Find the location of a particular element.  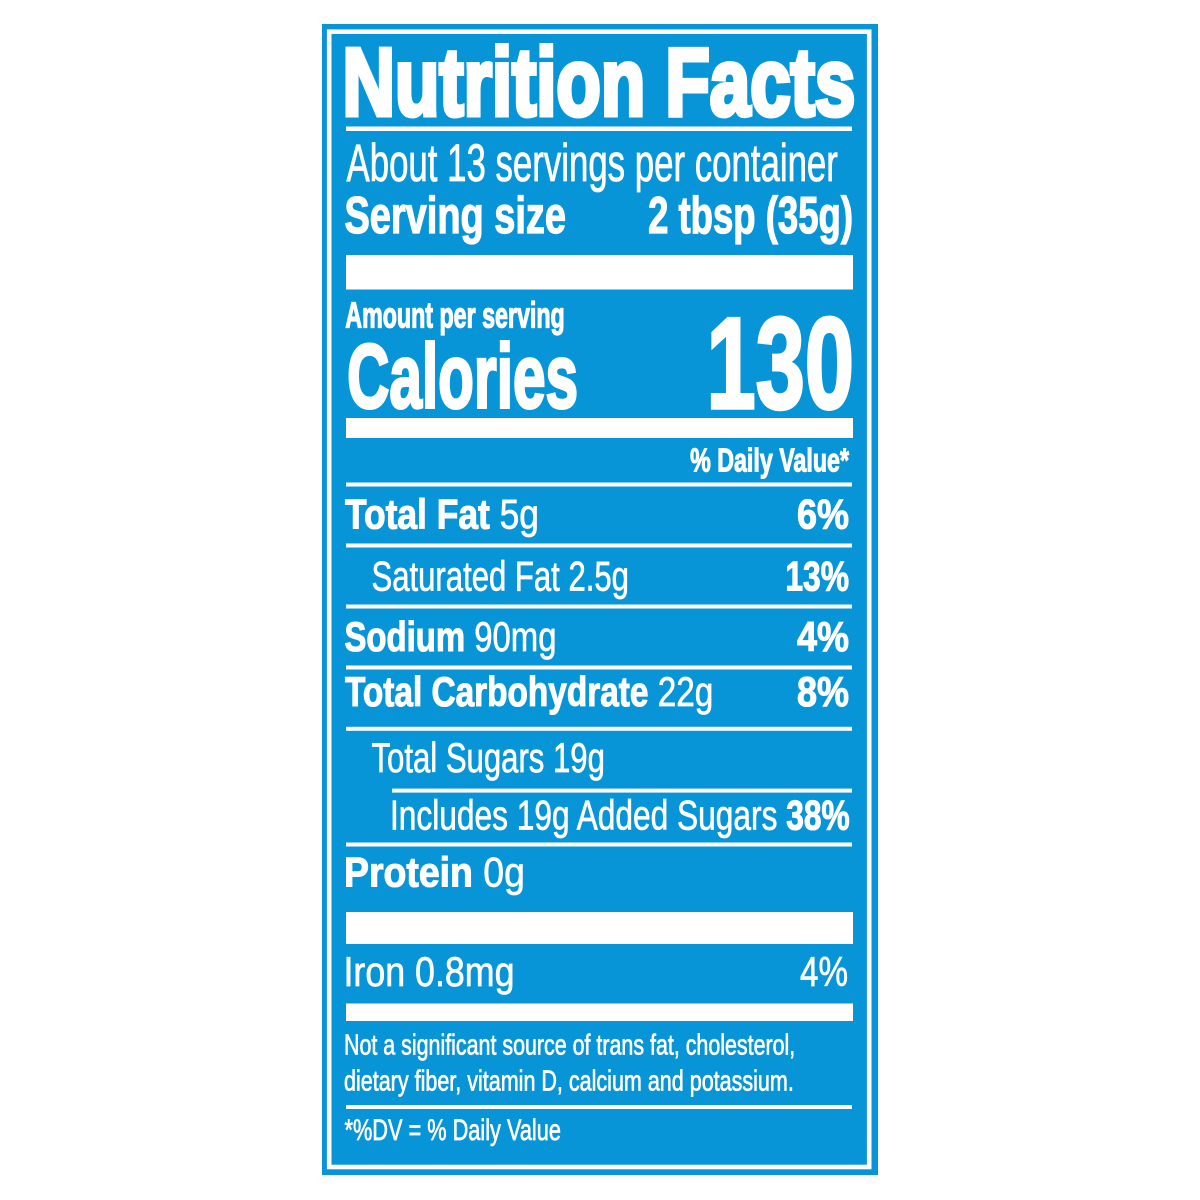

svg-text:About 13 servings per containe: About 13 servings per container is located at coordinates (592, 164).